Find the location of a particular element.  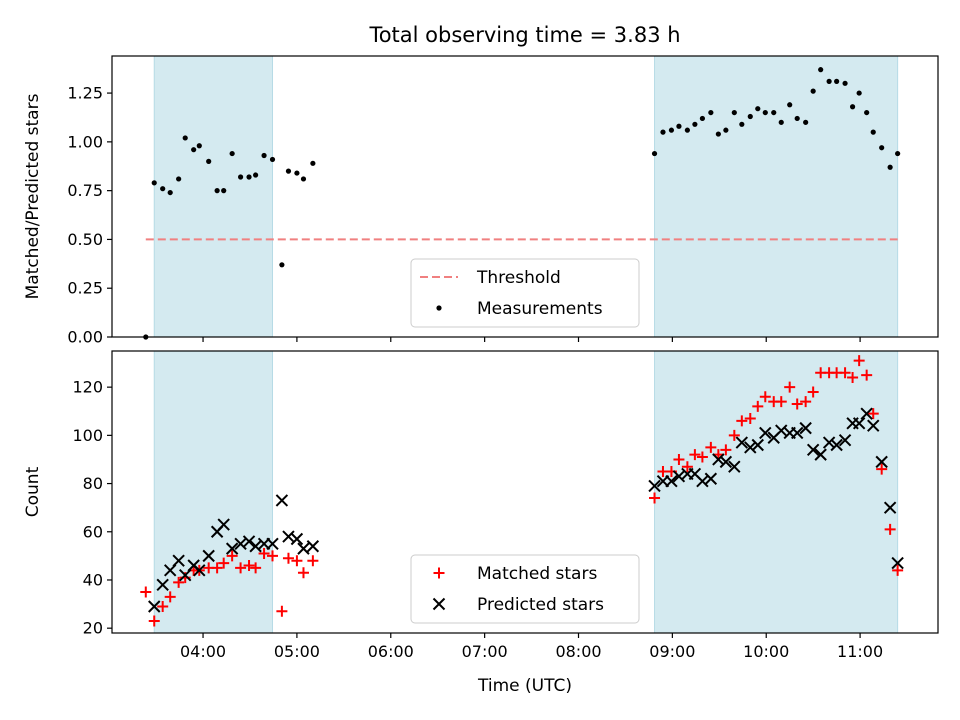

top-y-tick-label: 1.00 is located at coordinates (85, 141).